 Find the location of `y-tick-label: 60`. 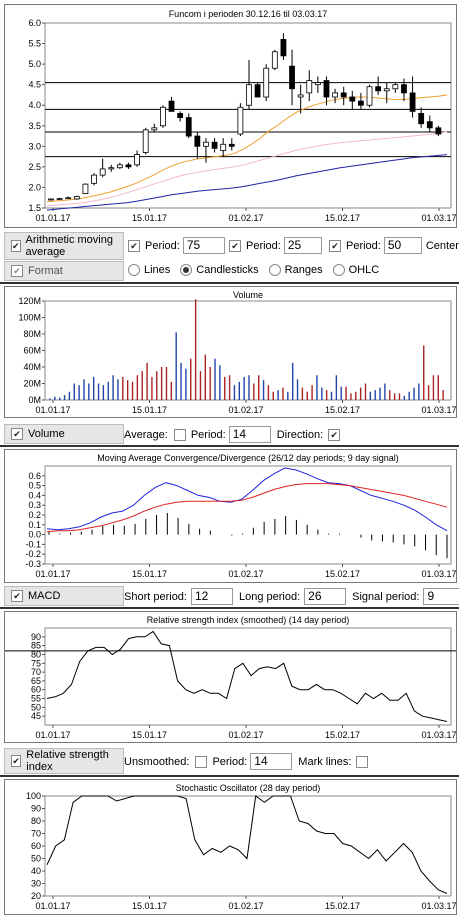

y-tick-label: 60 is located at coordinates (36, 846).